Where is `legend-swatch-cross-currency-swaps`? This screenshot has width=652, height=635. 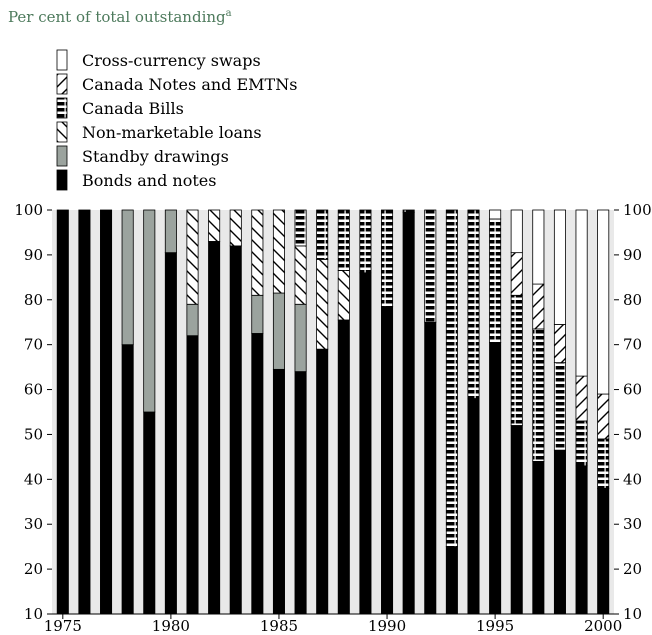
legend-swatch-cross-currency-swaps is located at coordinates (62, 60).